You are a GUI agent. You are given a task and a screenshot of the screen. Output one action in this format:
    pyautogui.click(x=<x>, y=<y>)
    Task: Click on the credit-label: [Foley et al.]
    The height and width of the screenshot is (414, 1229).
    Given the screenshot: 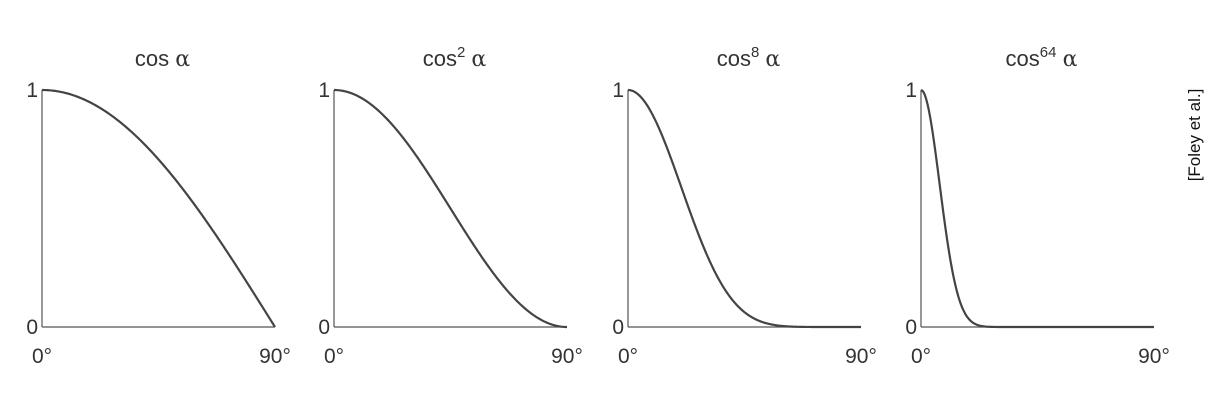 What is the action you would take?
    pyautogui.click(x=1194, y=135)
    